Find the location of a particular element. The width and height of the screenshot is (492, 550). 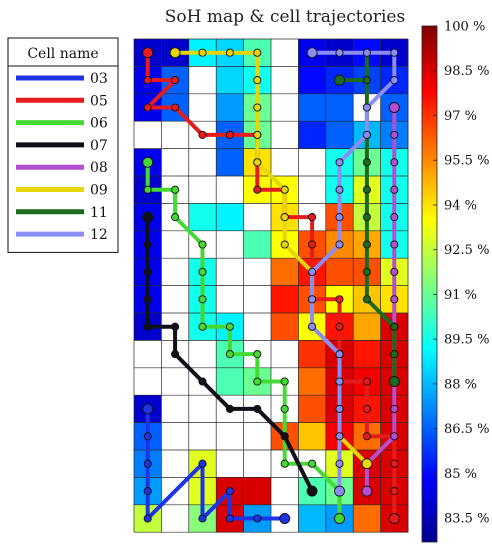

legend-label: 06 is located at coordinates (99, 124).